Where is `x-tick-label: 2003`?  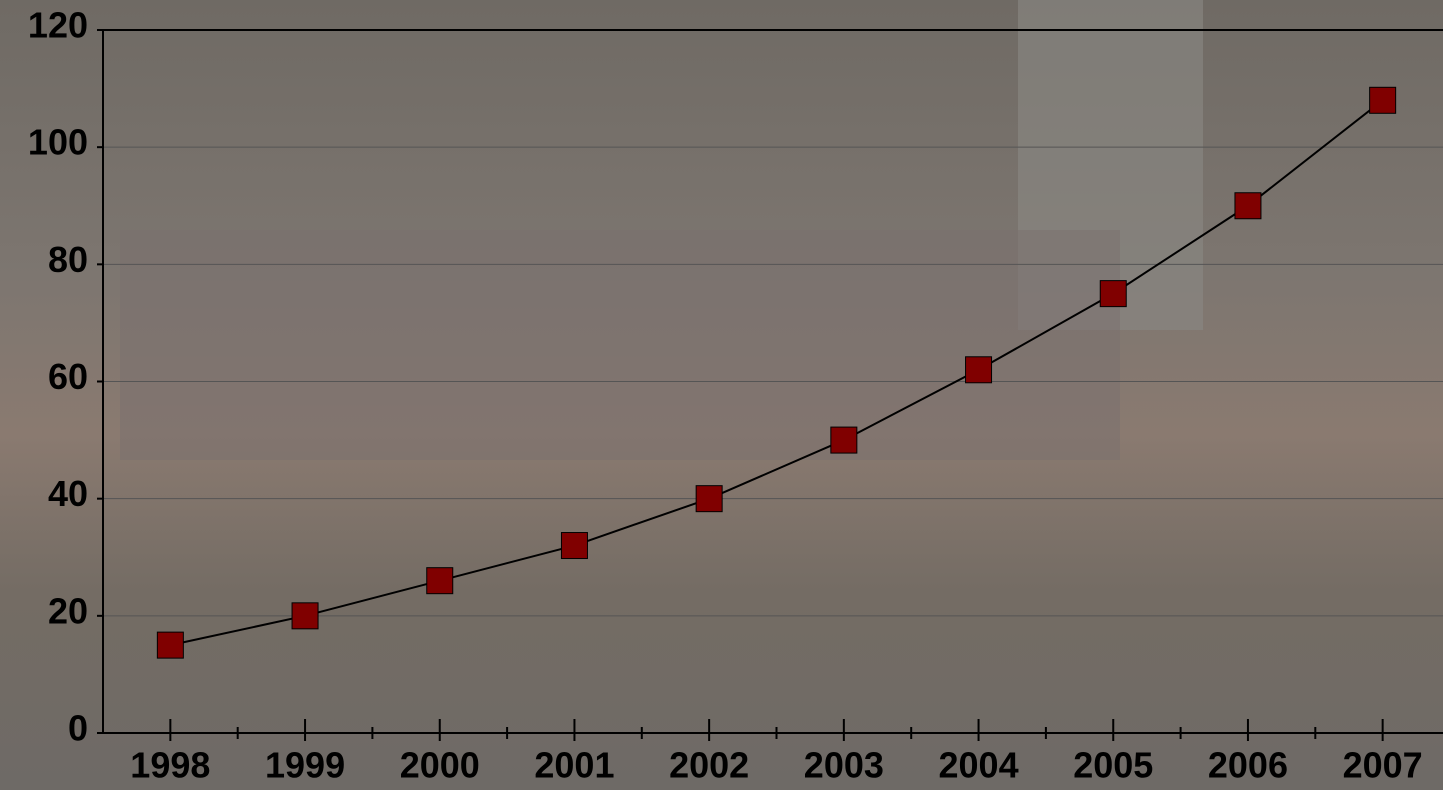
x-tick-label: 2003 is located at coordinates (844, 765).